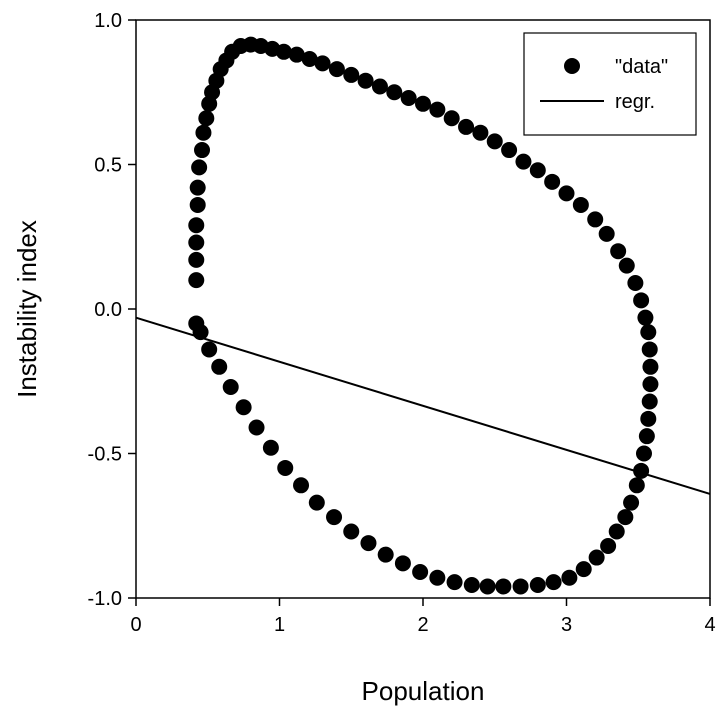  I want to click on x-axis: 0 1 2 3 4, so click(423, 617).